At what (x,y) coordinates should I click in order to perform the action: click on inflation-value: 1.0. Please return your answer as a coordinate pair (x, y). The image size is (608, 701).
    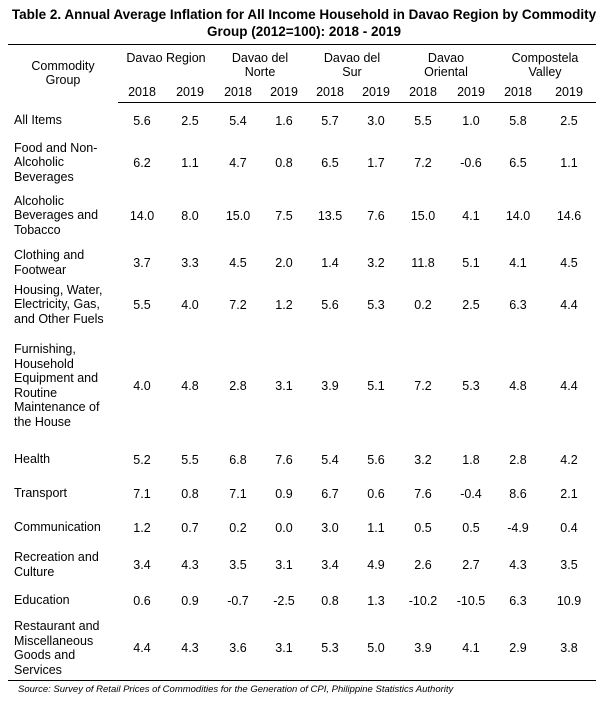
    Looking at the image, I should click on (471, 120).